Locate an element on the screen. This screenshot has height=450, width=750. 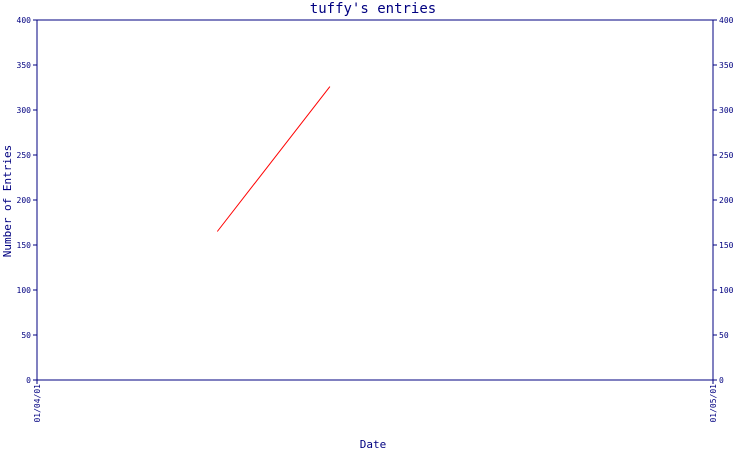
y-tick-label: 300 is located at coordinates (24, 110).